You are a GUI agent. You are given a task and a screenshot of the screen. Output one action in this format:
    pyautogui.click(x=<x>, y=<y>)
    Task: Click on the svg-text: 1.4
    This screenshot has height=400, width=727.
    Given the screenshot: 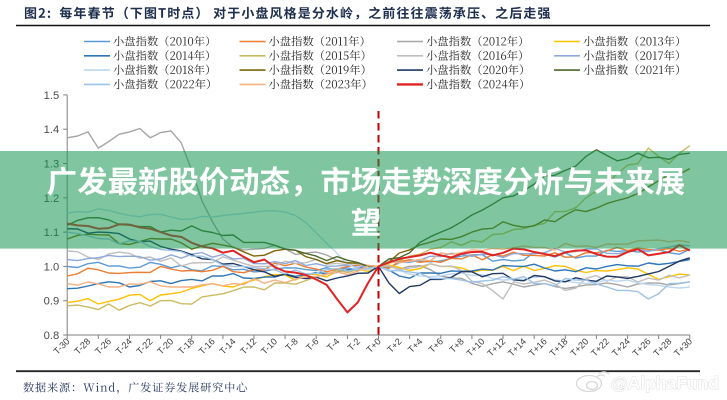 What is the action you would take?
    pyautogui.click(x=52, y=130)
    